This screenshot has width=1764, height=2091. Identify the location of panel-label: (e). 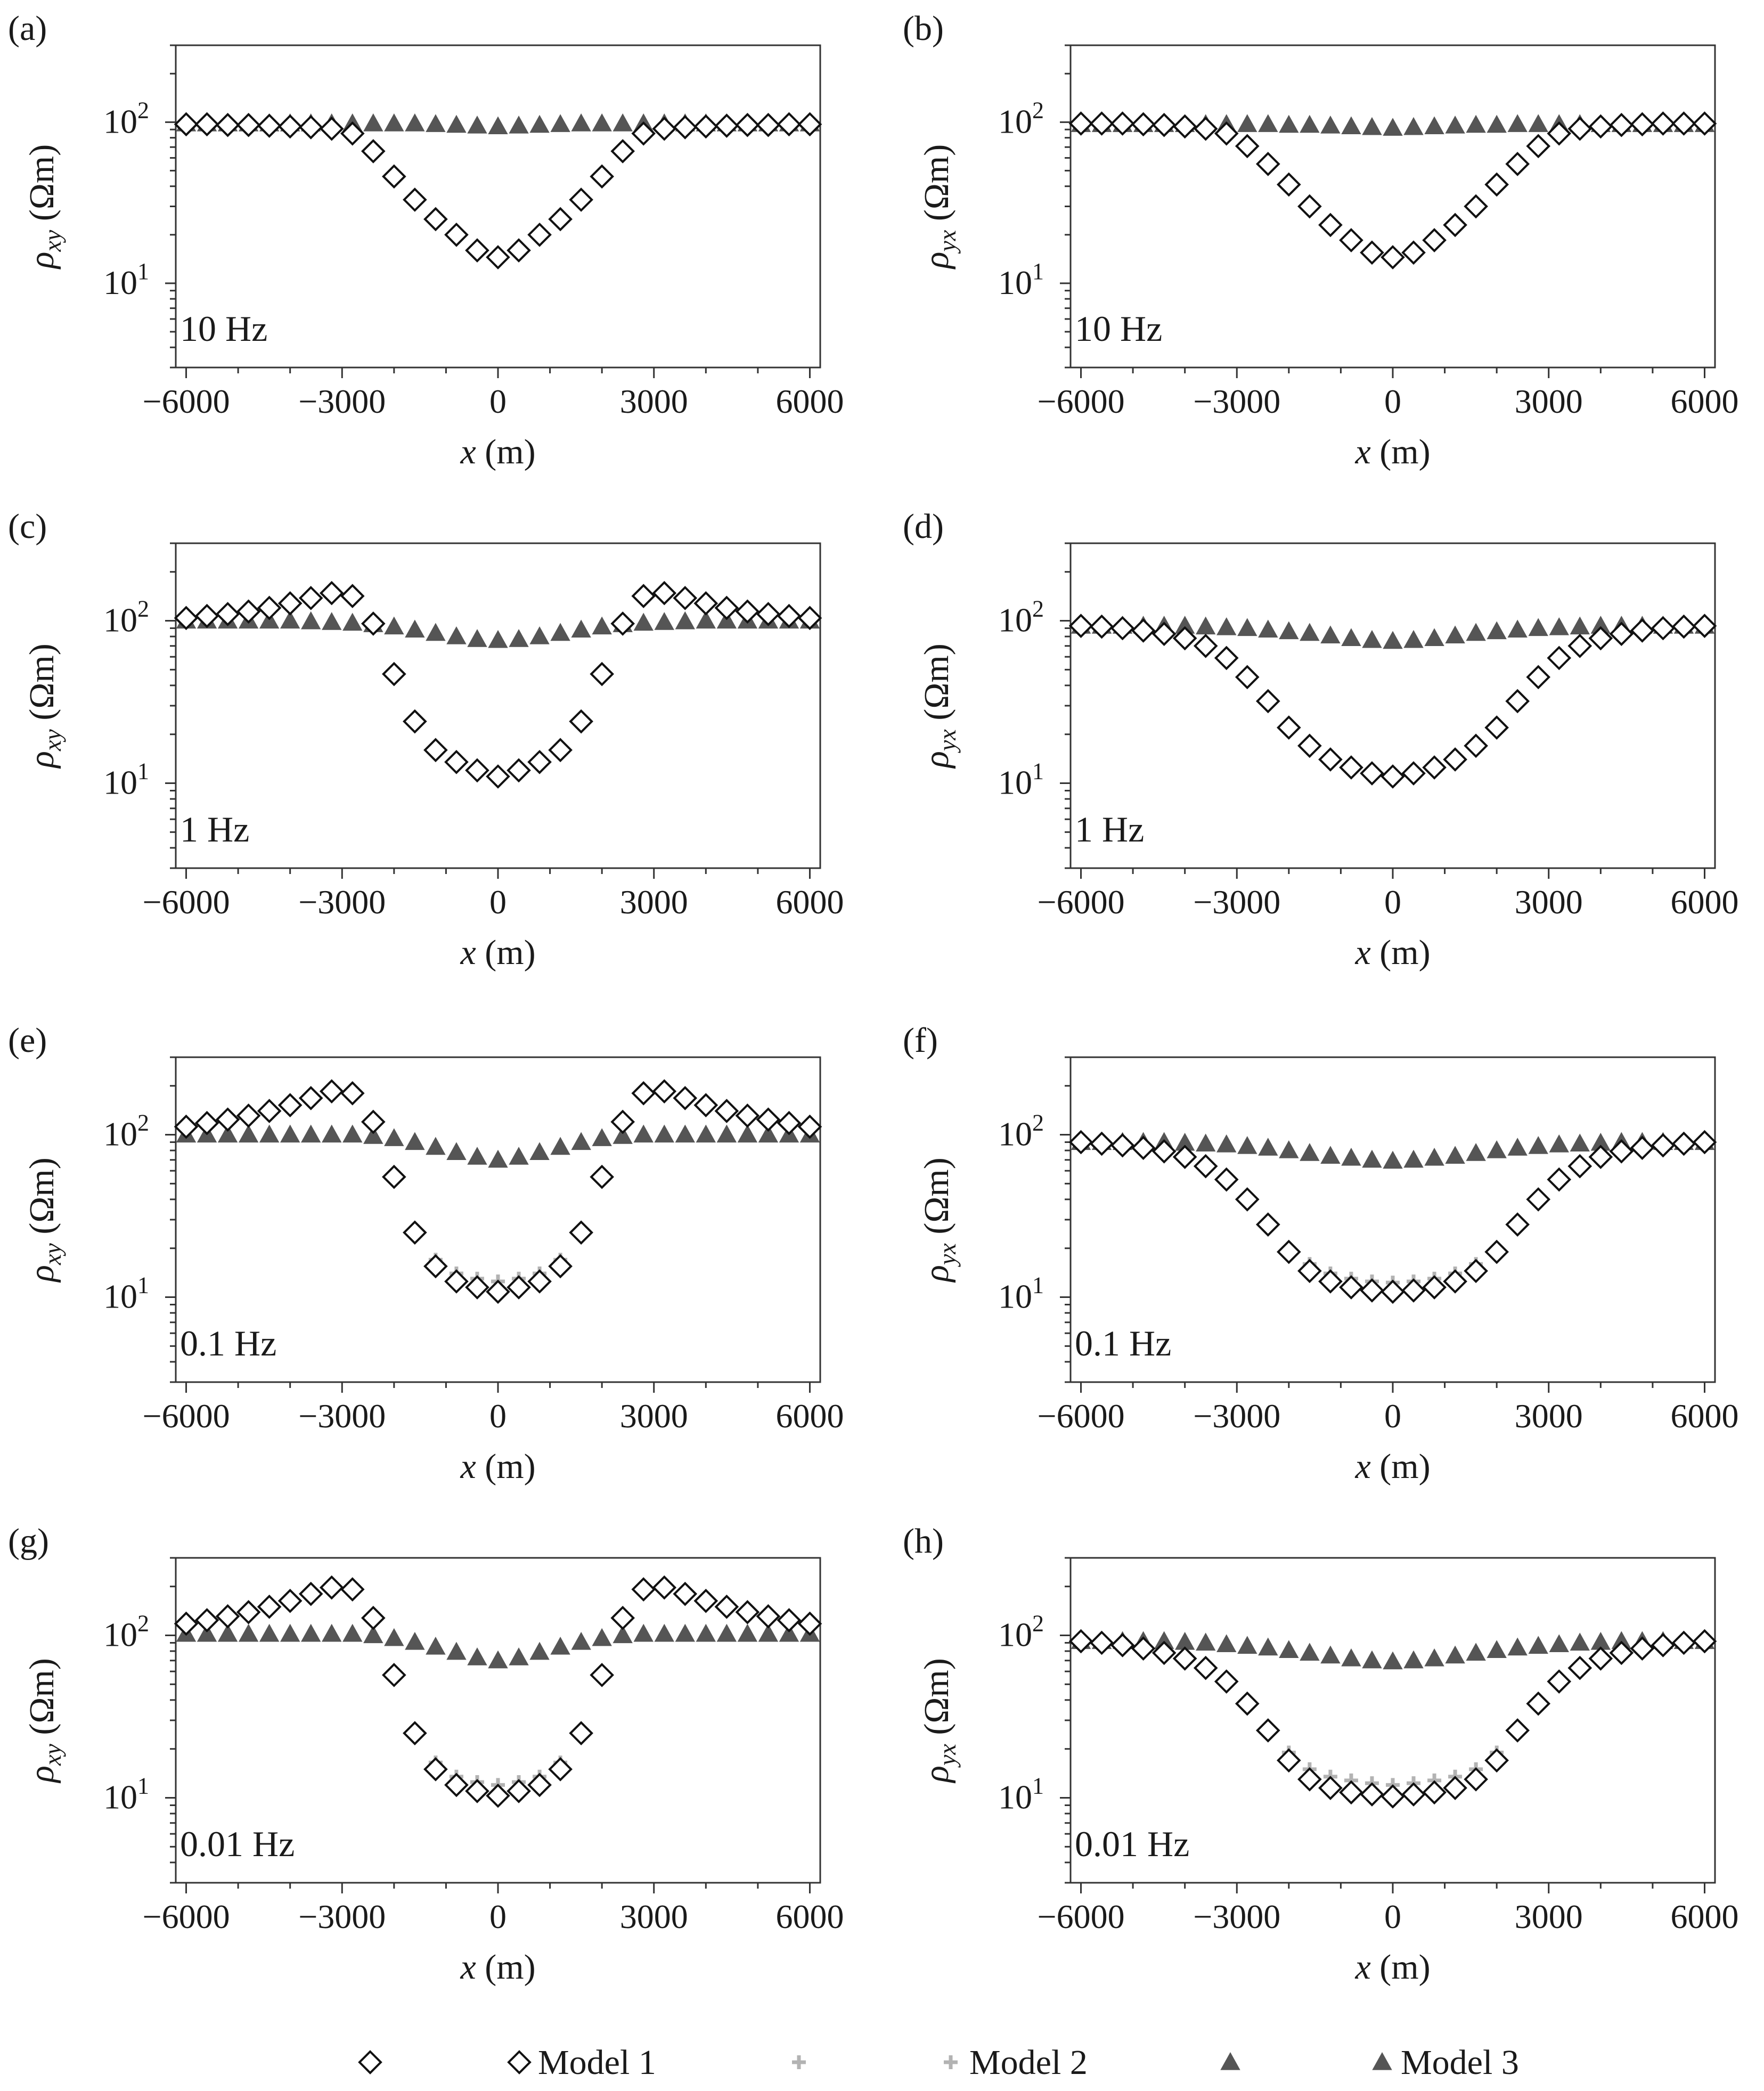
(28, 1041).